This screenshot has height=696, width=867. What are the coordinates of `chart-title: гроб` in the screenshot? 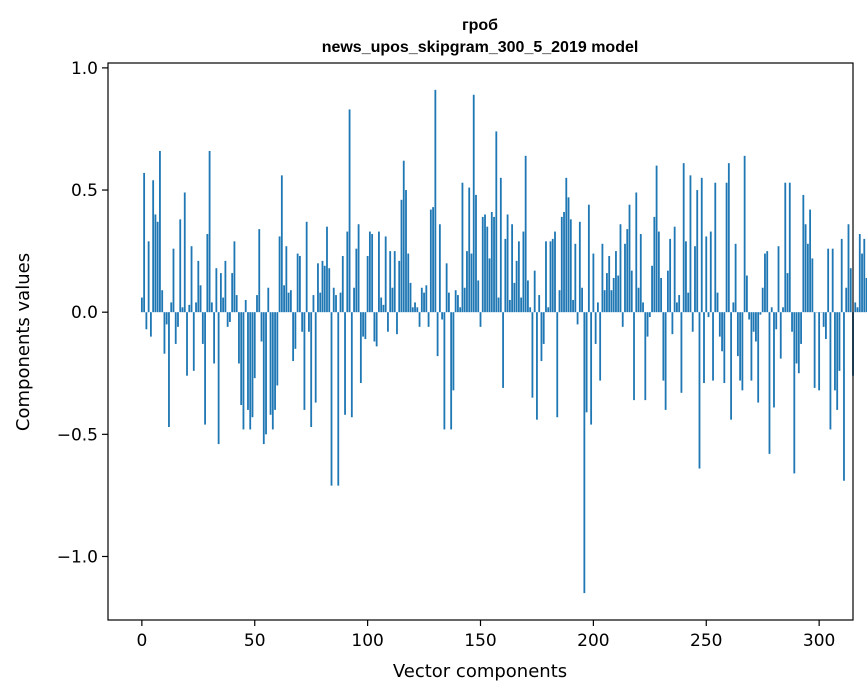 It's located at (480, 25).